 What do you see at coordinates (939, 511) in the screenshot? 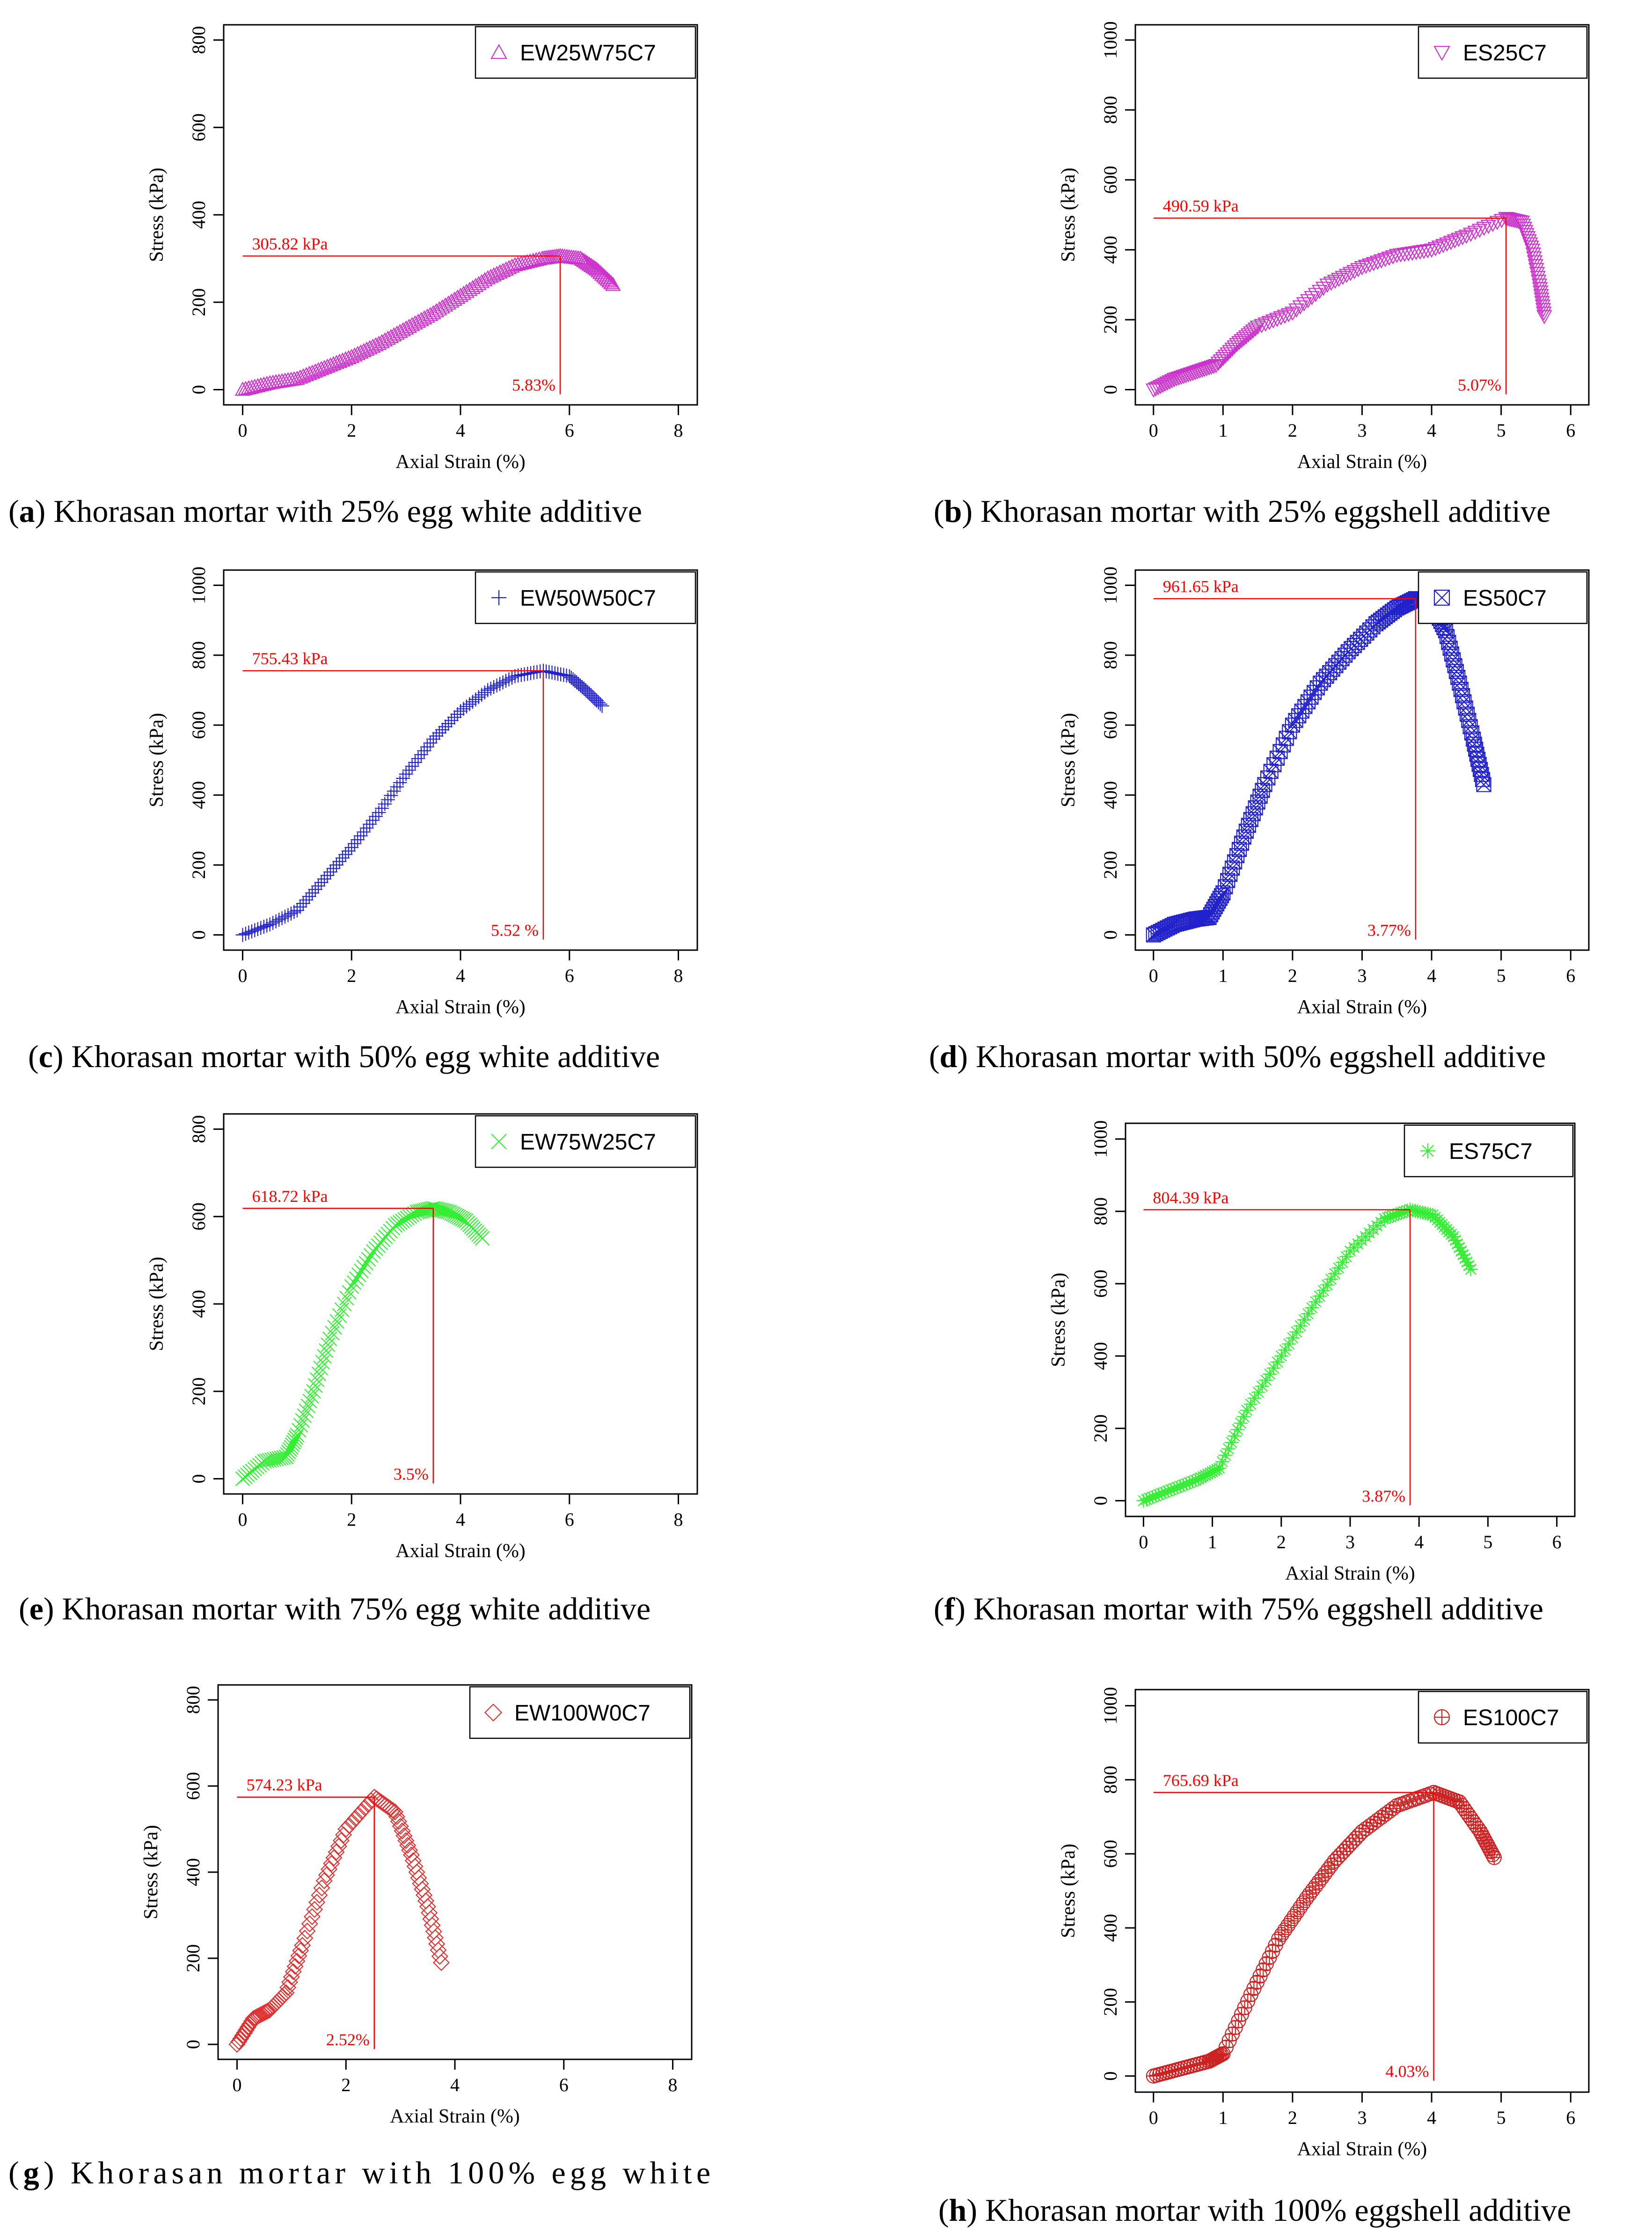
I see `caption-open-paren: (` at bounding box center [939, 511].